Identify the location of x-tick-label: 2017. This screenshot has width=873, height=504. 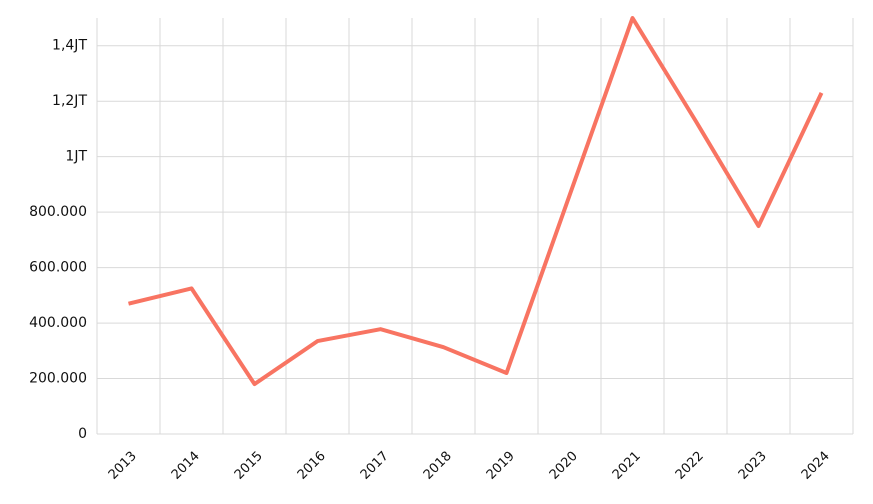
(375, 466).